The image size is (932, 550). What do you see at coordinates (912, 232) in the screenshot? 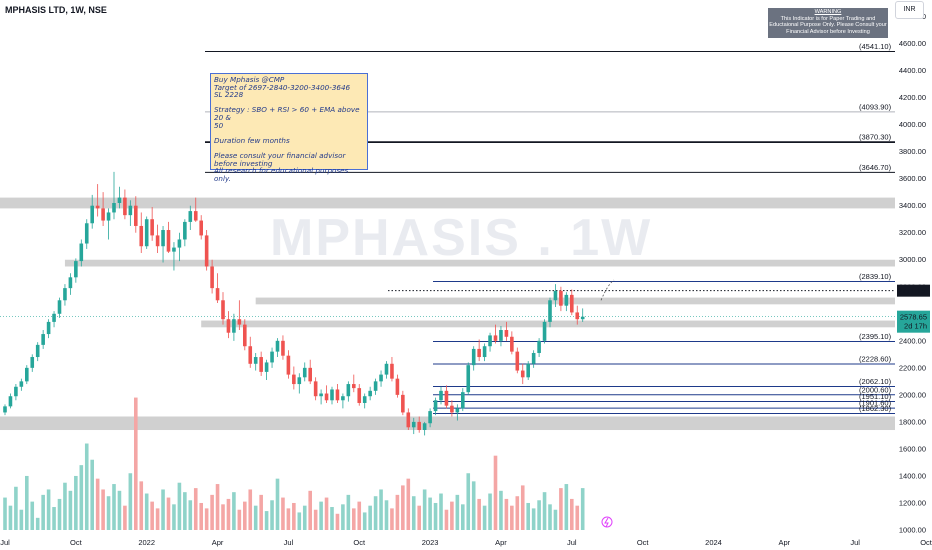
I see `y-tick-label: 3200.00` at bounding box center [912, 232].